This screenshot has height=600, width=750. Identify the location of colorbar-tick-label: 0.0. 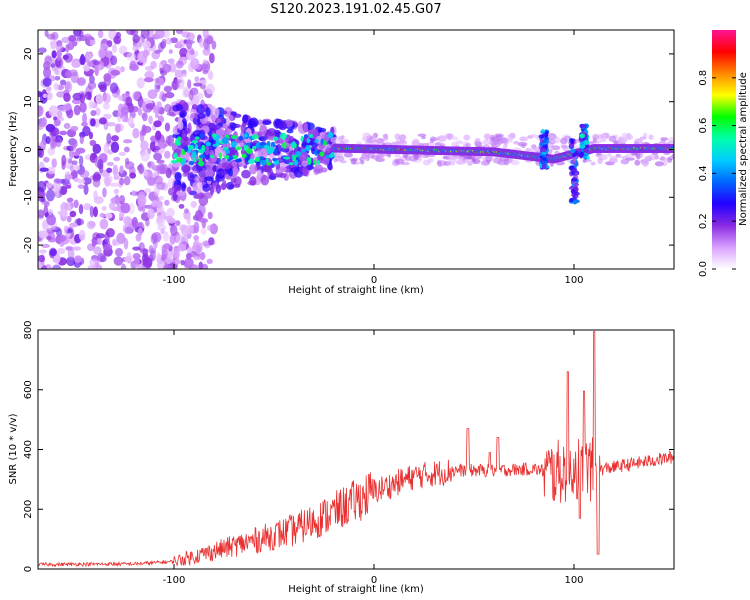
(703, 269).